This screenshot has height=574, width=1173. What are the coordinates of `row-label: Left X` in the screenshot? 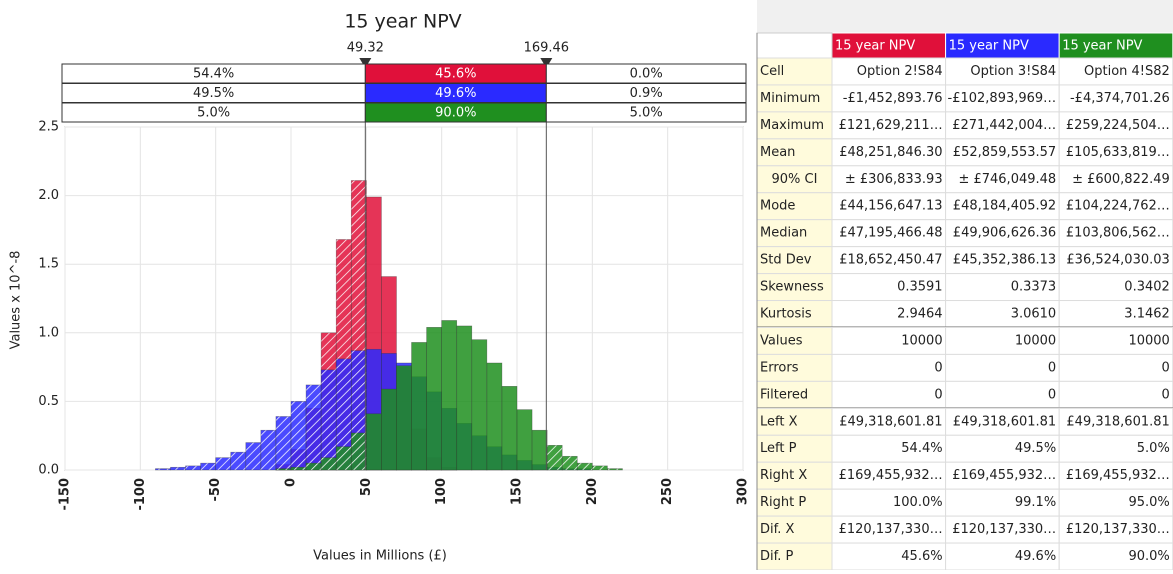 It's located at (779, 421).